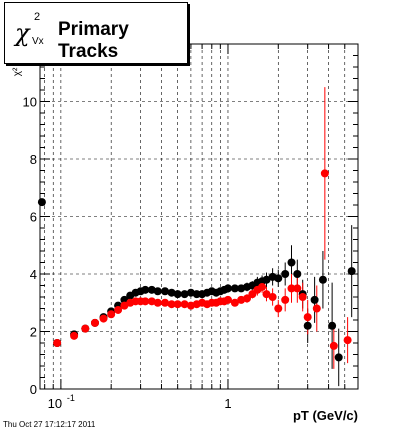 The image size is (400, 433). What do you see at coordinates (227, 403) in the screenshot?
I see `x-tick-label: 1` at bounding box center [227, 403].